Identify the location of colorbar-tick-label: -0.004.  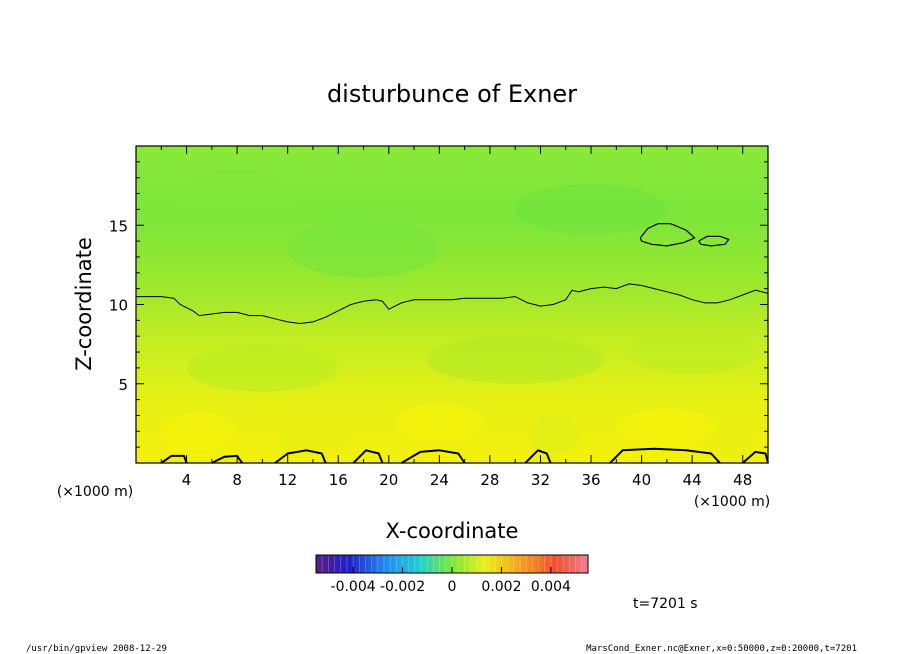
(353, 587).